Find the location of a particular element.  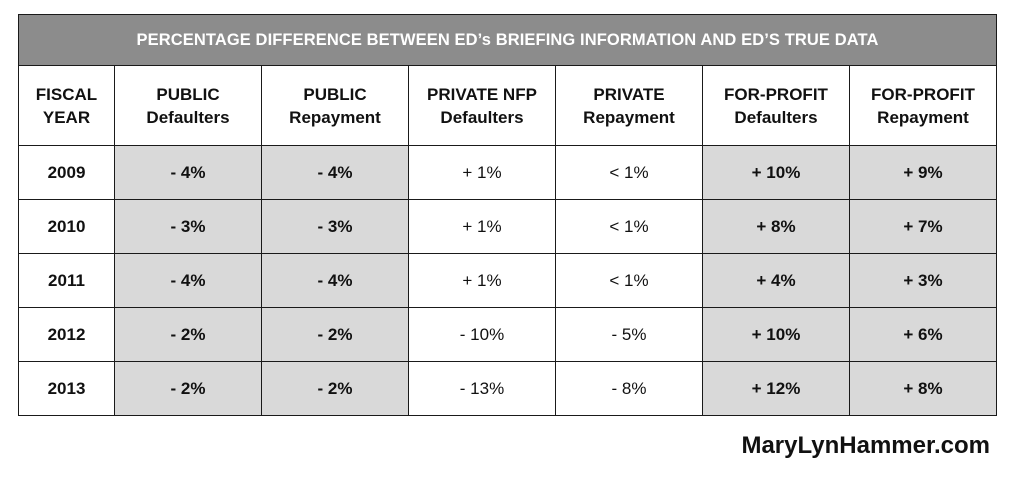

value-cell-for-profit-defaulters: + 12% is located at coordinates (776, 388).